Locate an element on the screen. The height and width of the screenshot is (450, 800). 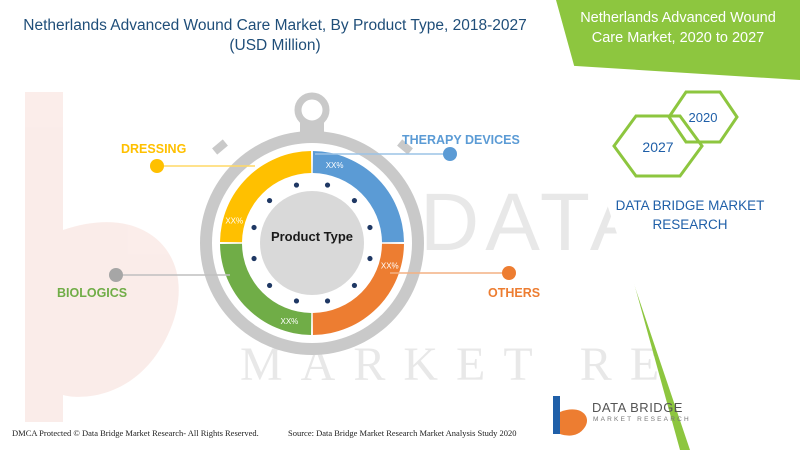
year-2027: 2027 is located at coordinates (657, 147).